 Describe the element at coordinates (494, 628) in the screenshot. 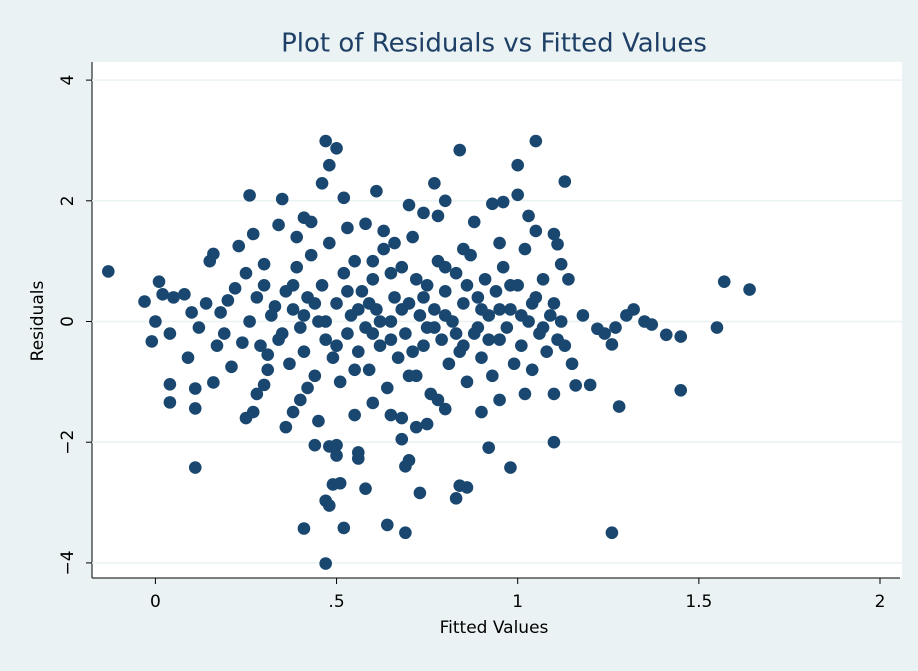

I see `x-axis-title: Fitted Values` at that location.